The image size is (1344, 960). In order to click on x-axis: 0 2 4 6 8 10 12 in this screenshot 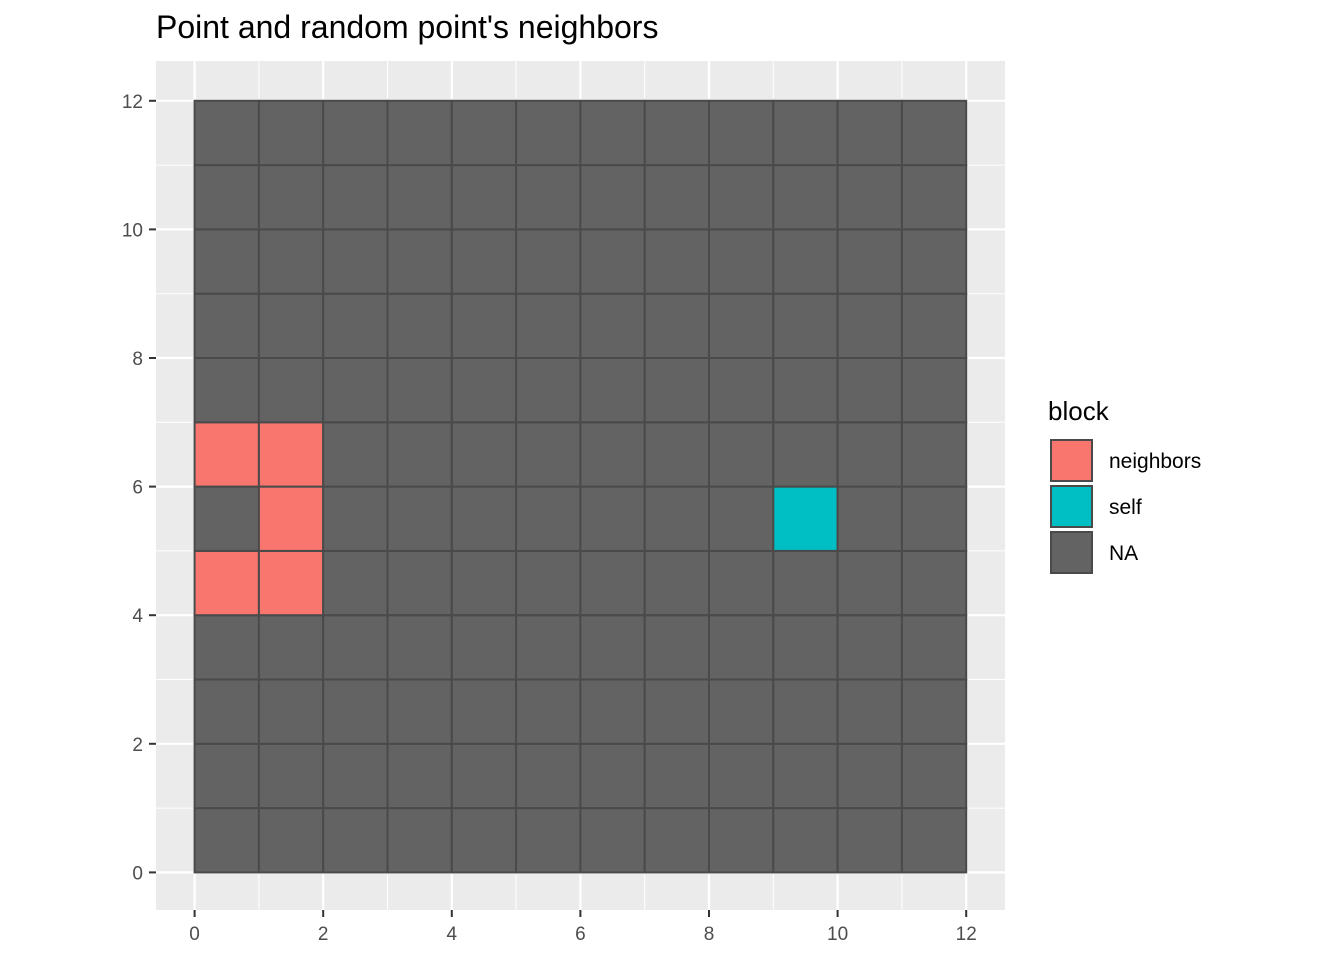, I will do `click(583, 927)`.